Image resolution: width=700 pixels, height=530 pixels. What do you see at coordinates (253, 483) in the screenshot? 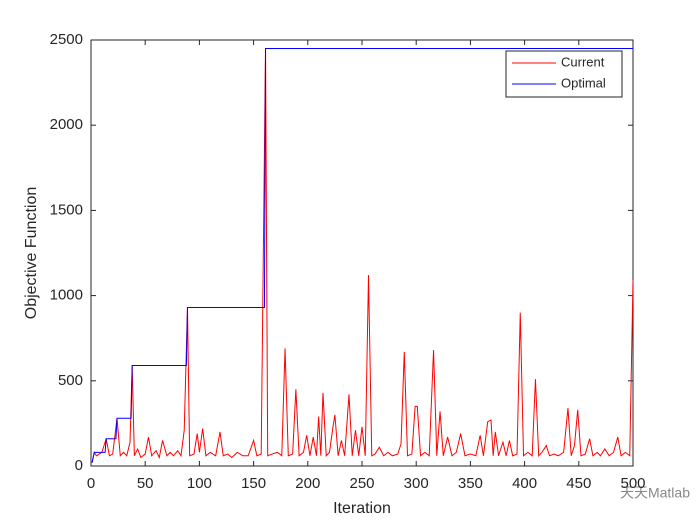
I see `x-tick-label: 150` at bounding box center [253, 483].